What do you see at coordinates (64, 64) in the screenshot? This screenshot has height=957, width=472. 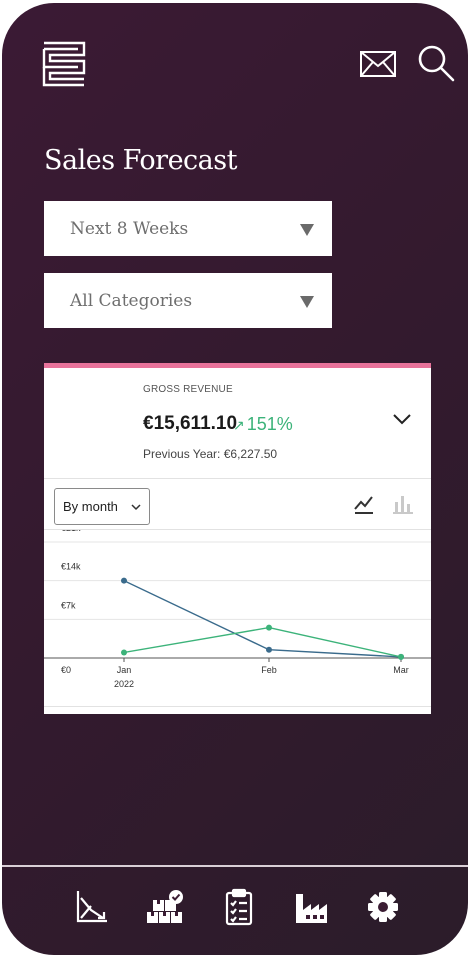 I see `brand-logo-icon` at bounding box center [64, 64].